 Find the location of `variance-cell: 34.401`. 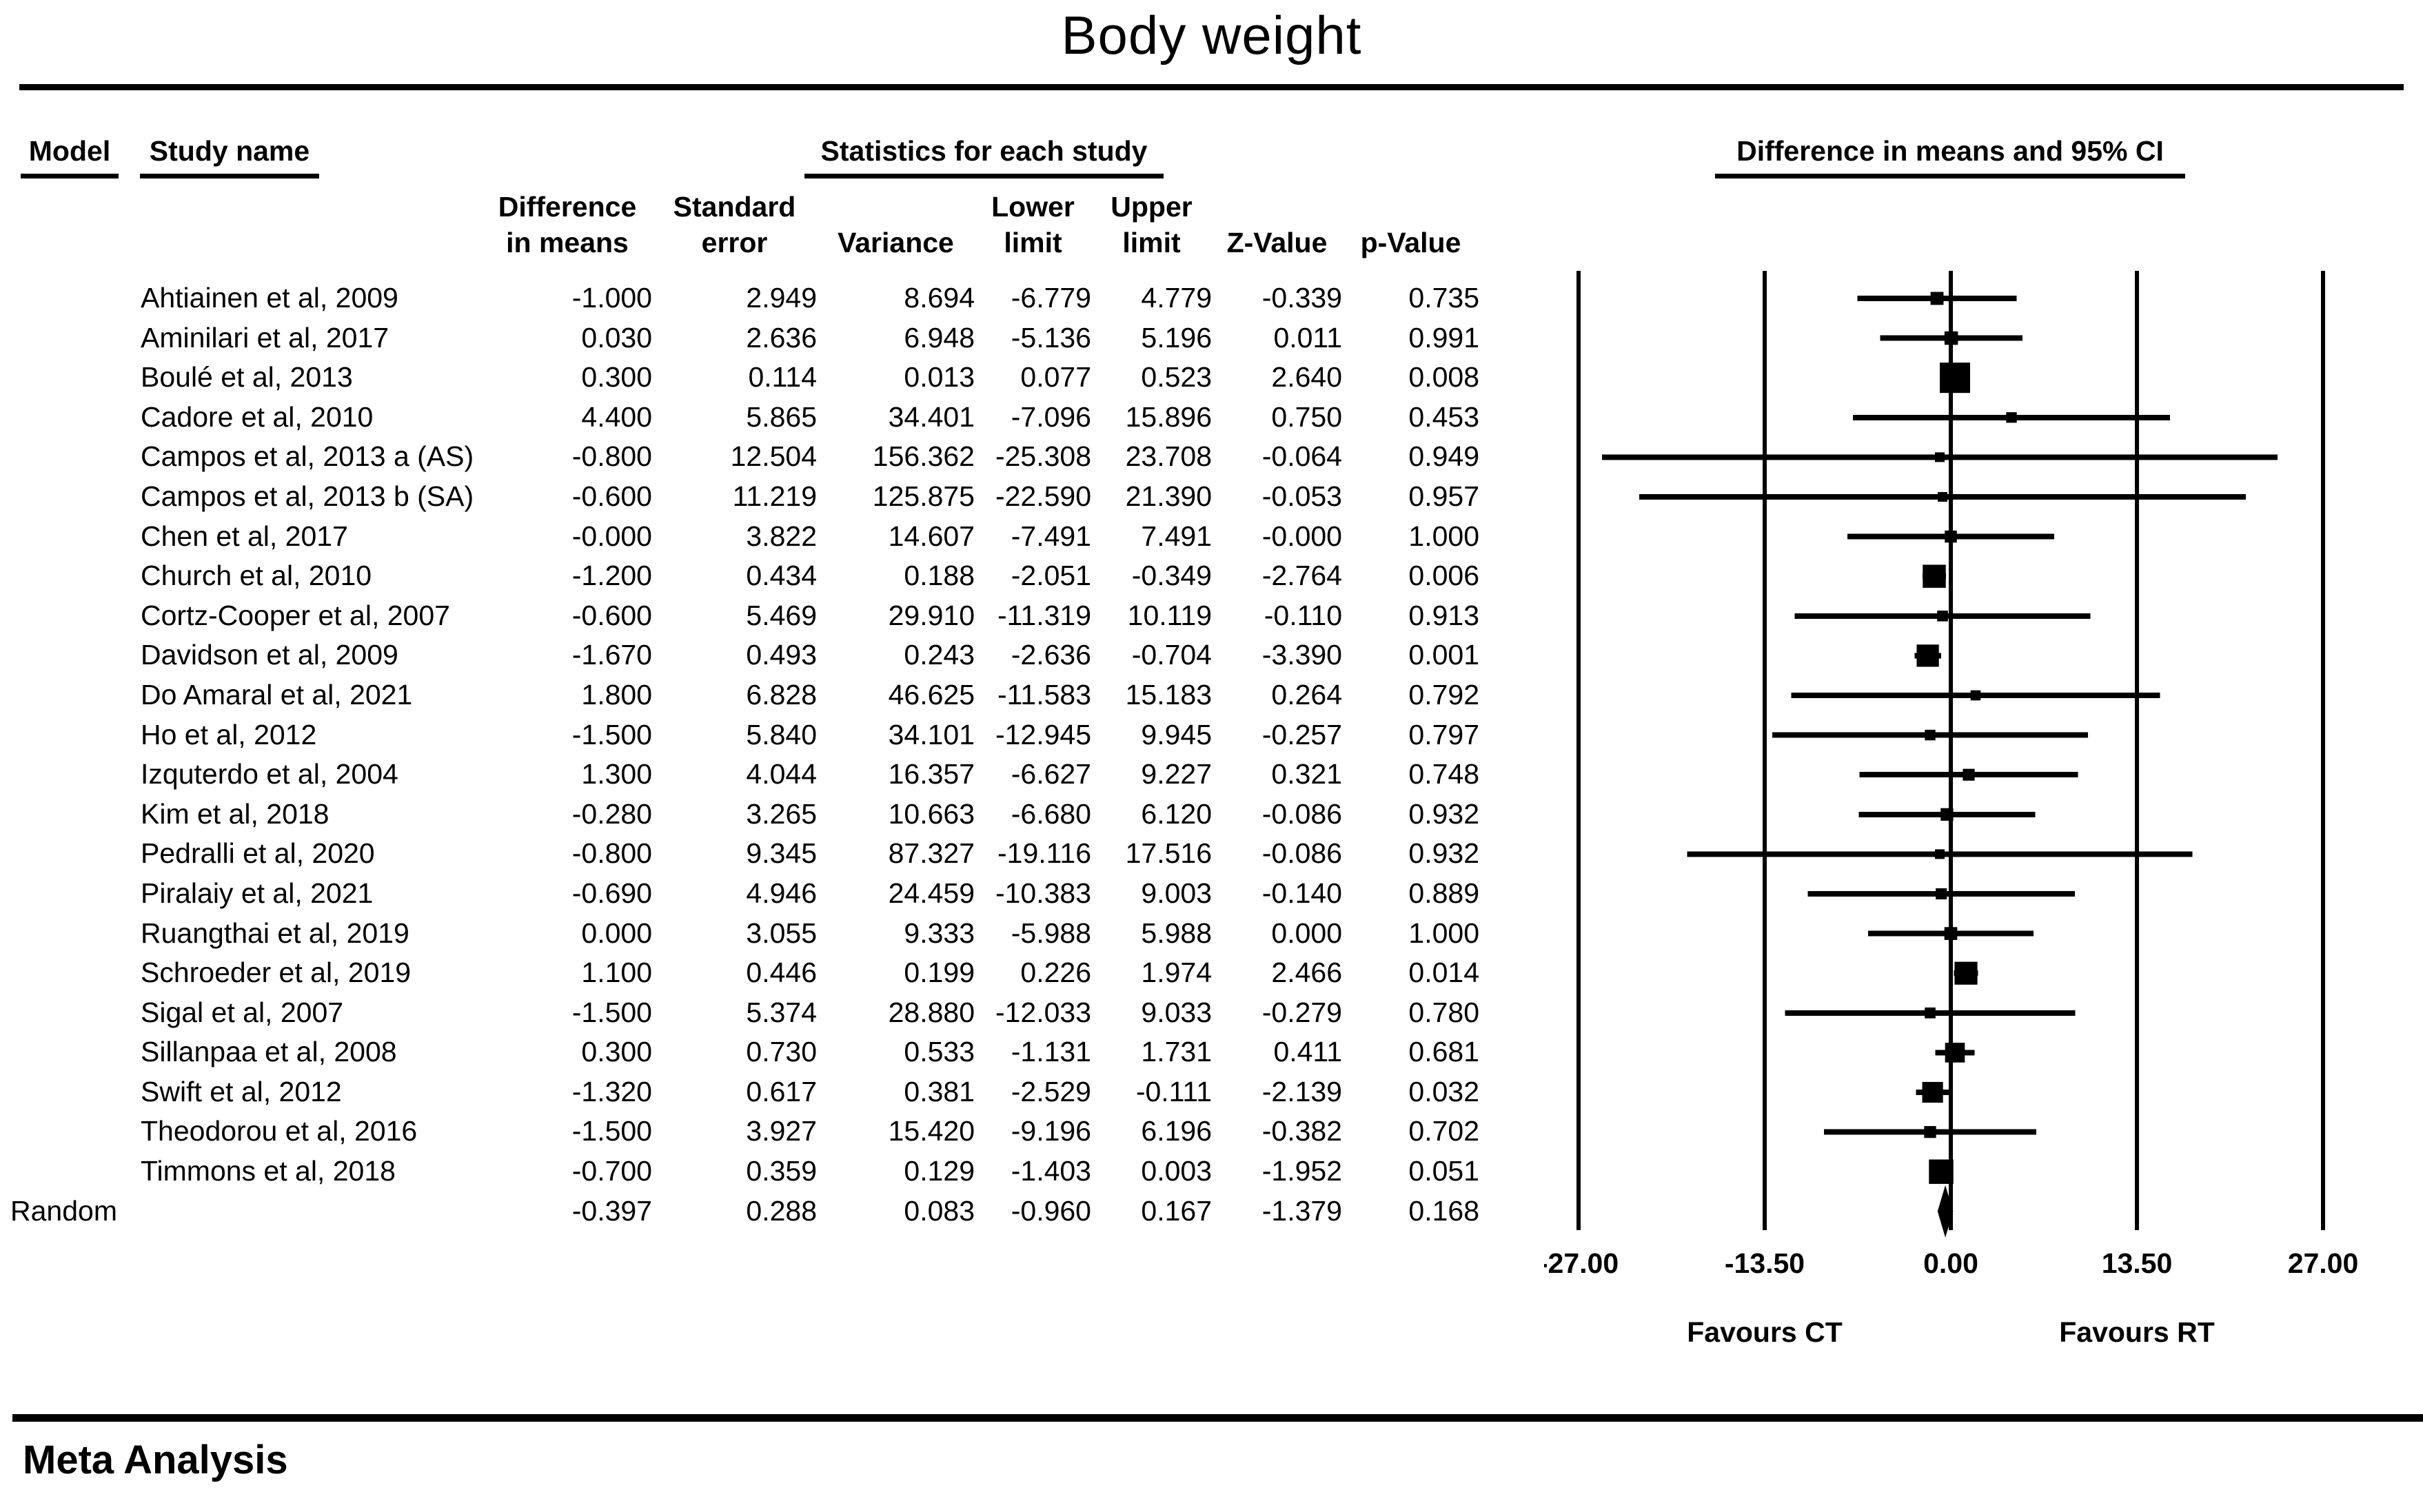

variance-cell: 34.401 is located at coordinates (931, 416).